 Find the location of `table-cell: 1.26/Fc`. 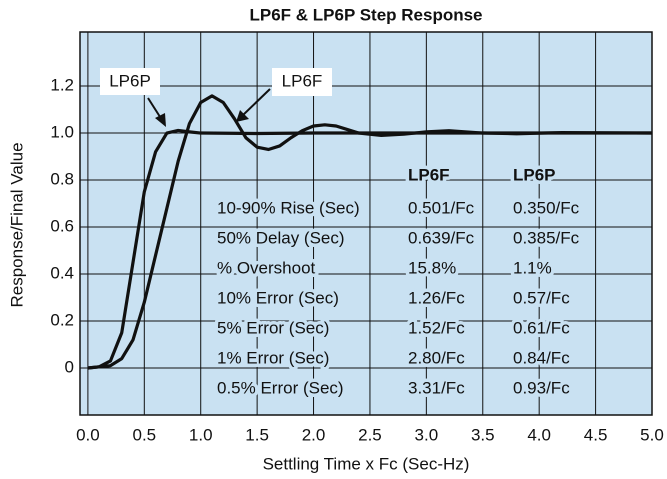

table-cell: 1.26/Fc is located at coordinates (436, 297).